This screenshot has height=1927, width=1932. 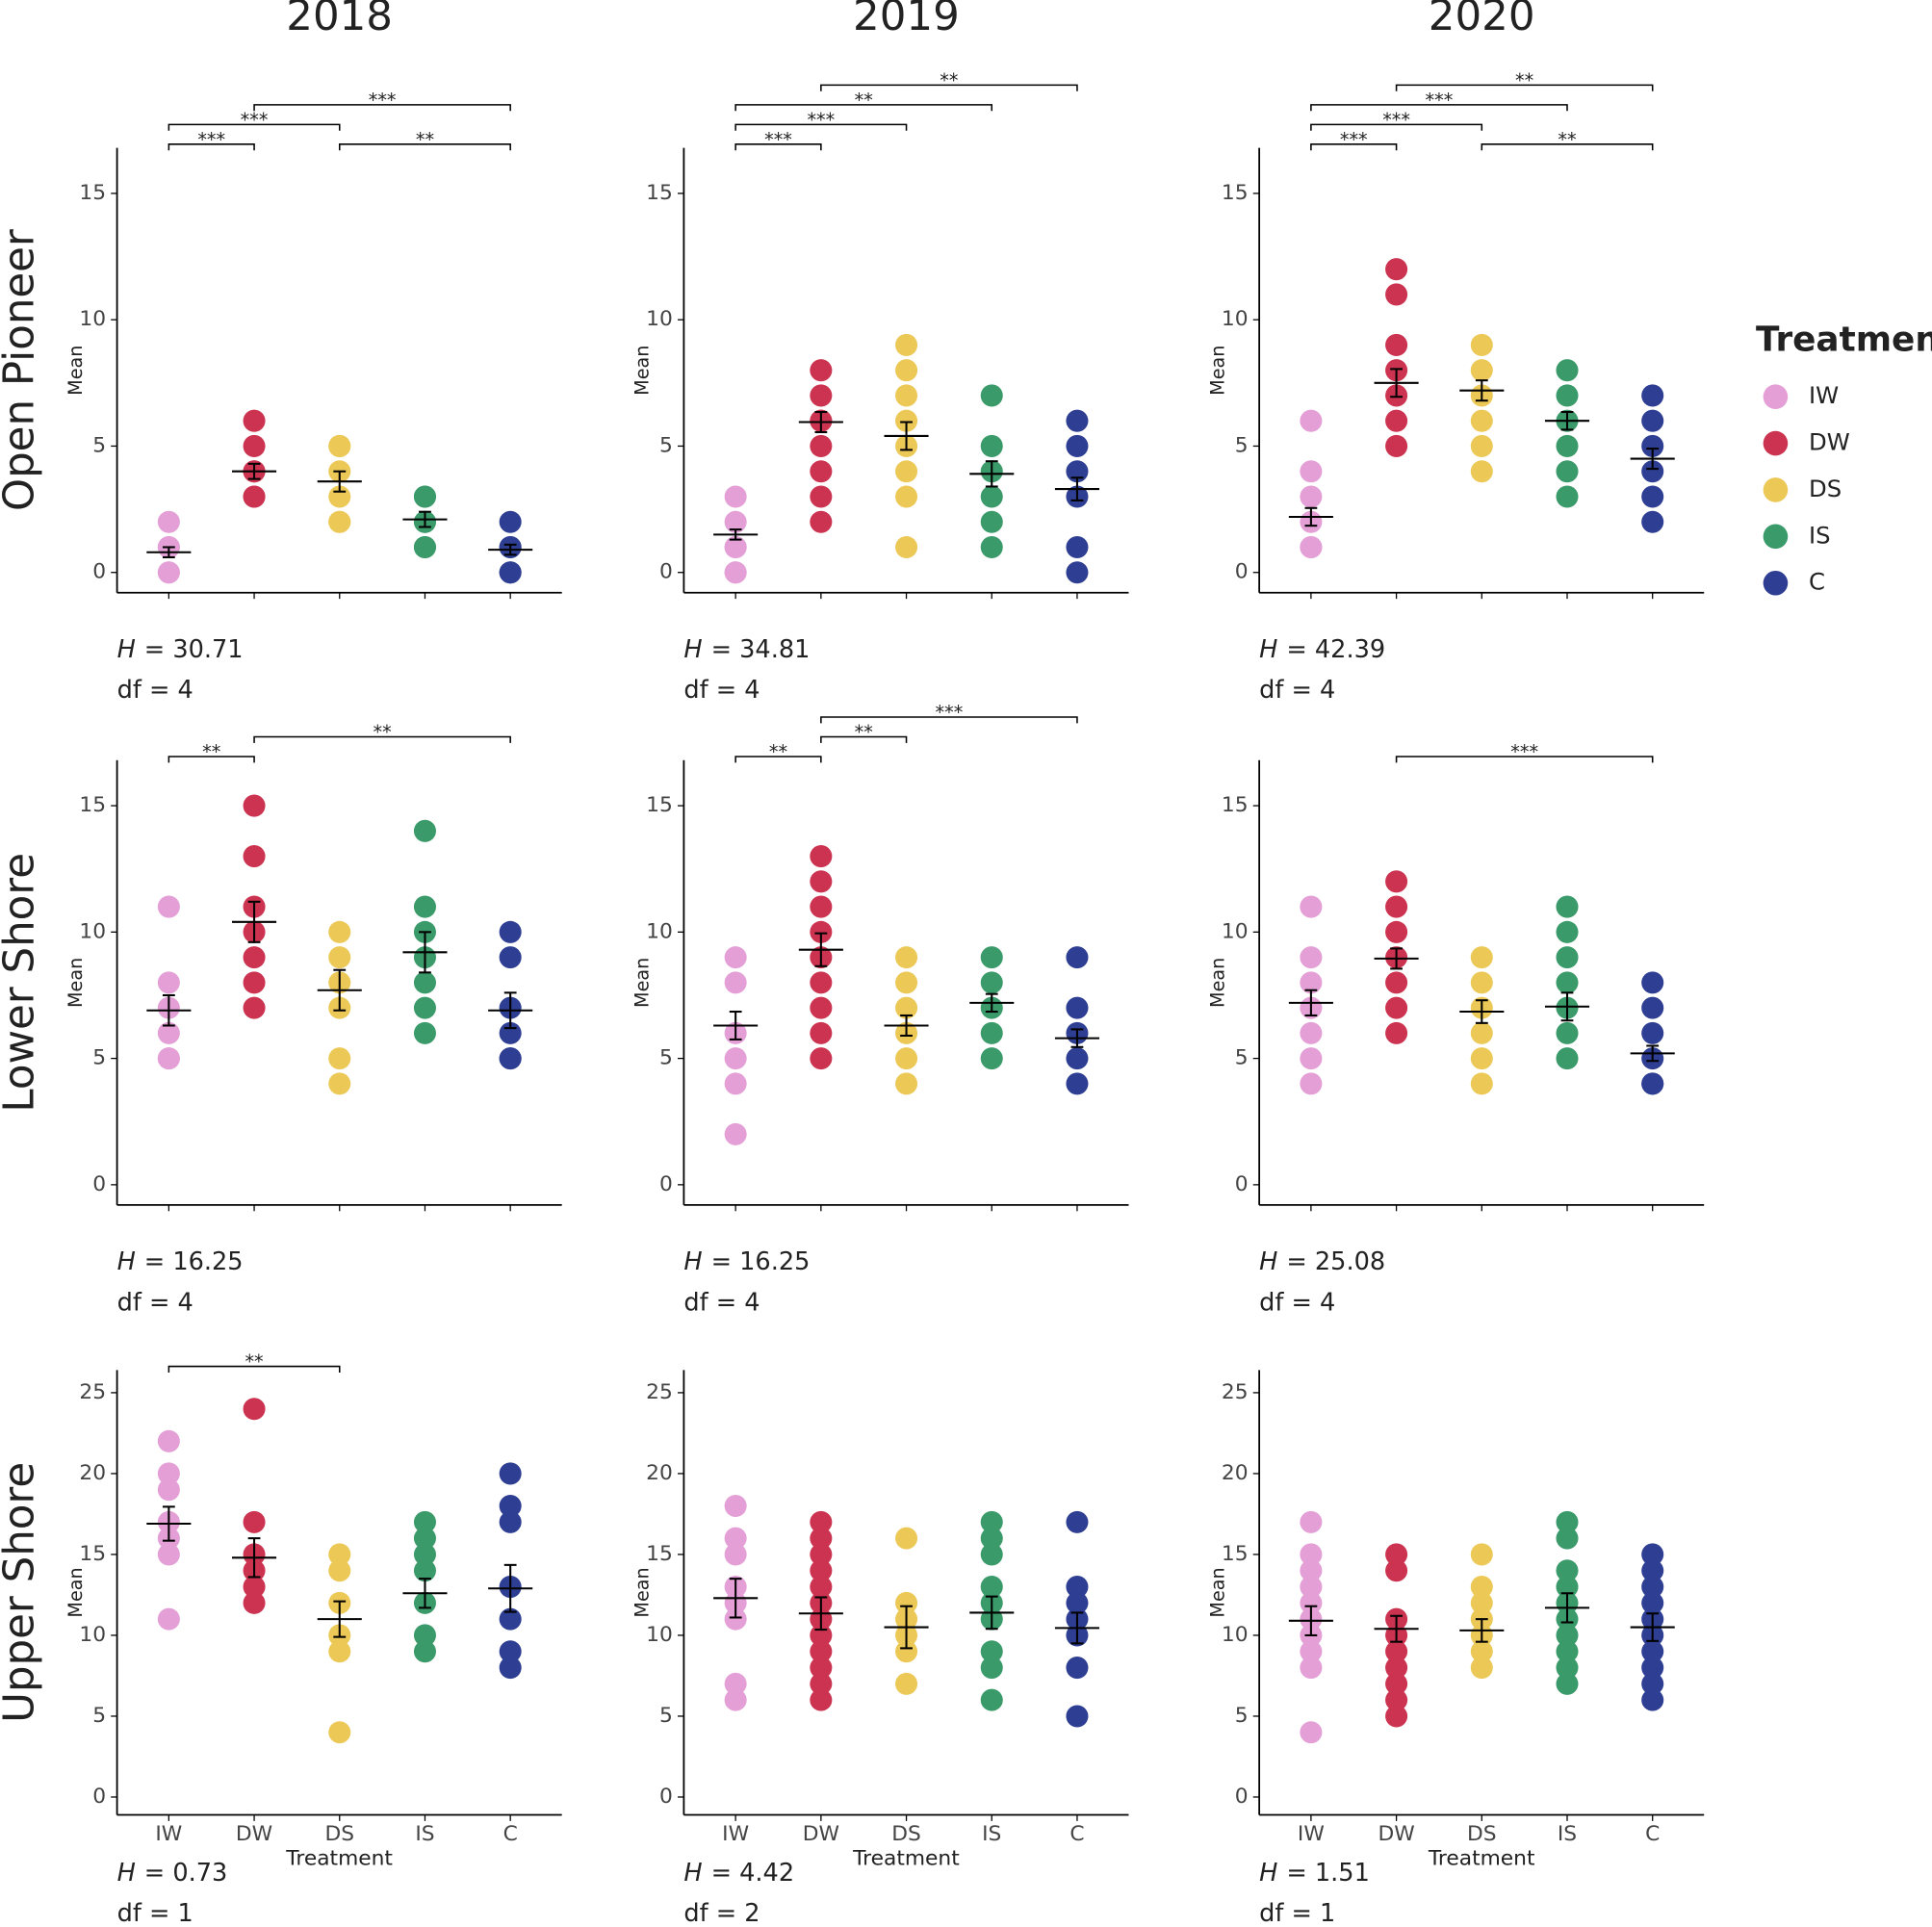 What do you see at coordinates (1328, 1873) in the screenshot?
I see `statistic-value: = 1.51` at bounding box center [1328, 1873].